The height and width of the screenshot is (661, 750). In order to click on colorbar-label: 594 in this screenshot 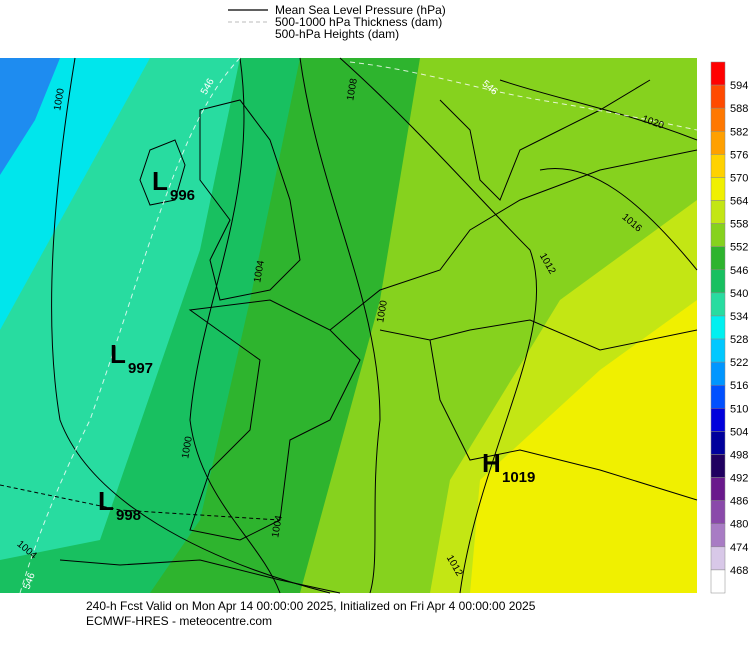, I will do `click(739, 86)`.